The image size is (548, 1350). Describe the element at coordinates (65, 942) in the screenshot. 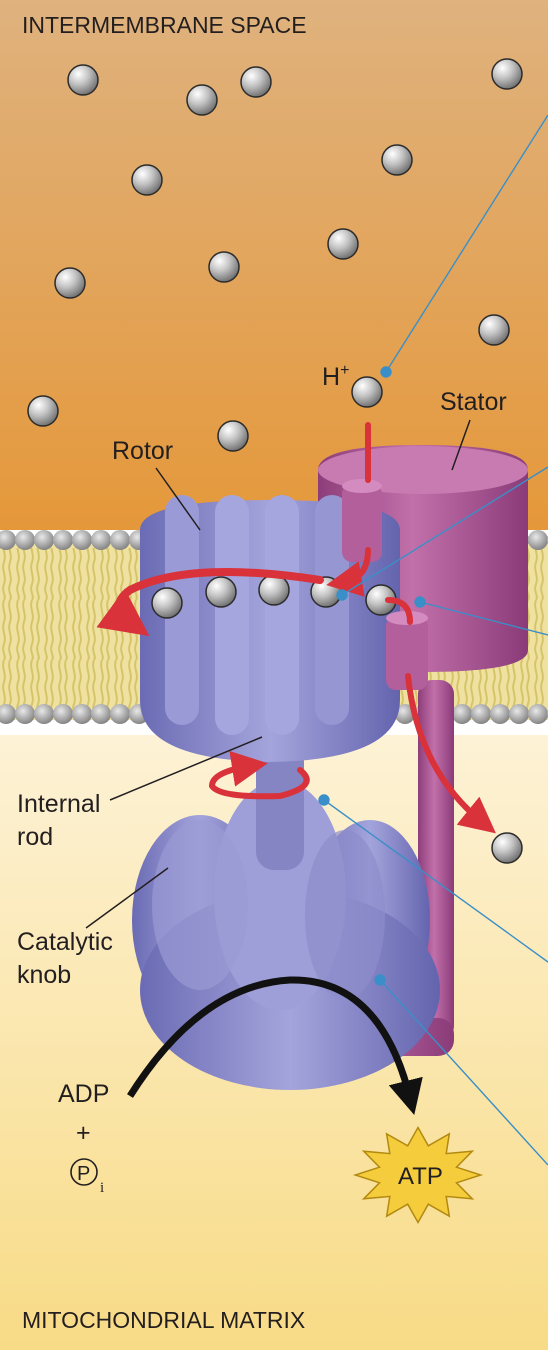

I see `catalytic-knob-label-line1: Catalytic` at that location.